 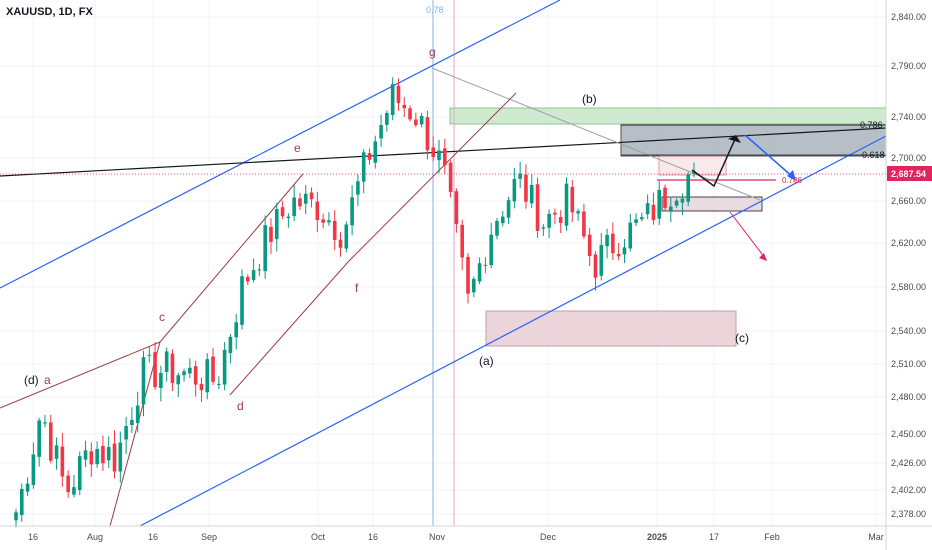 I want to click on wave-label-g: g, so click(x=432, y=52).